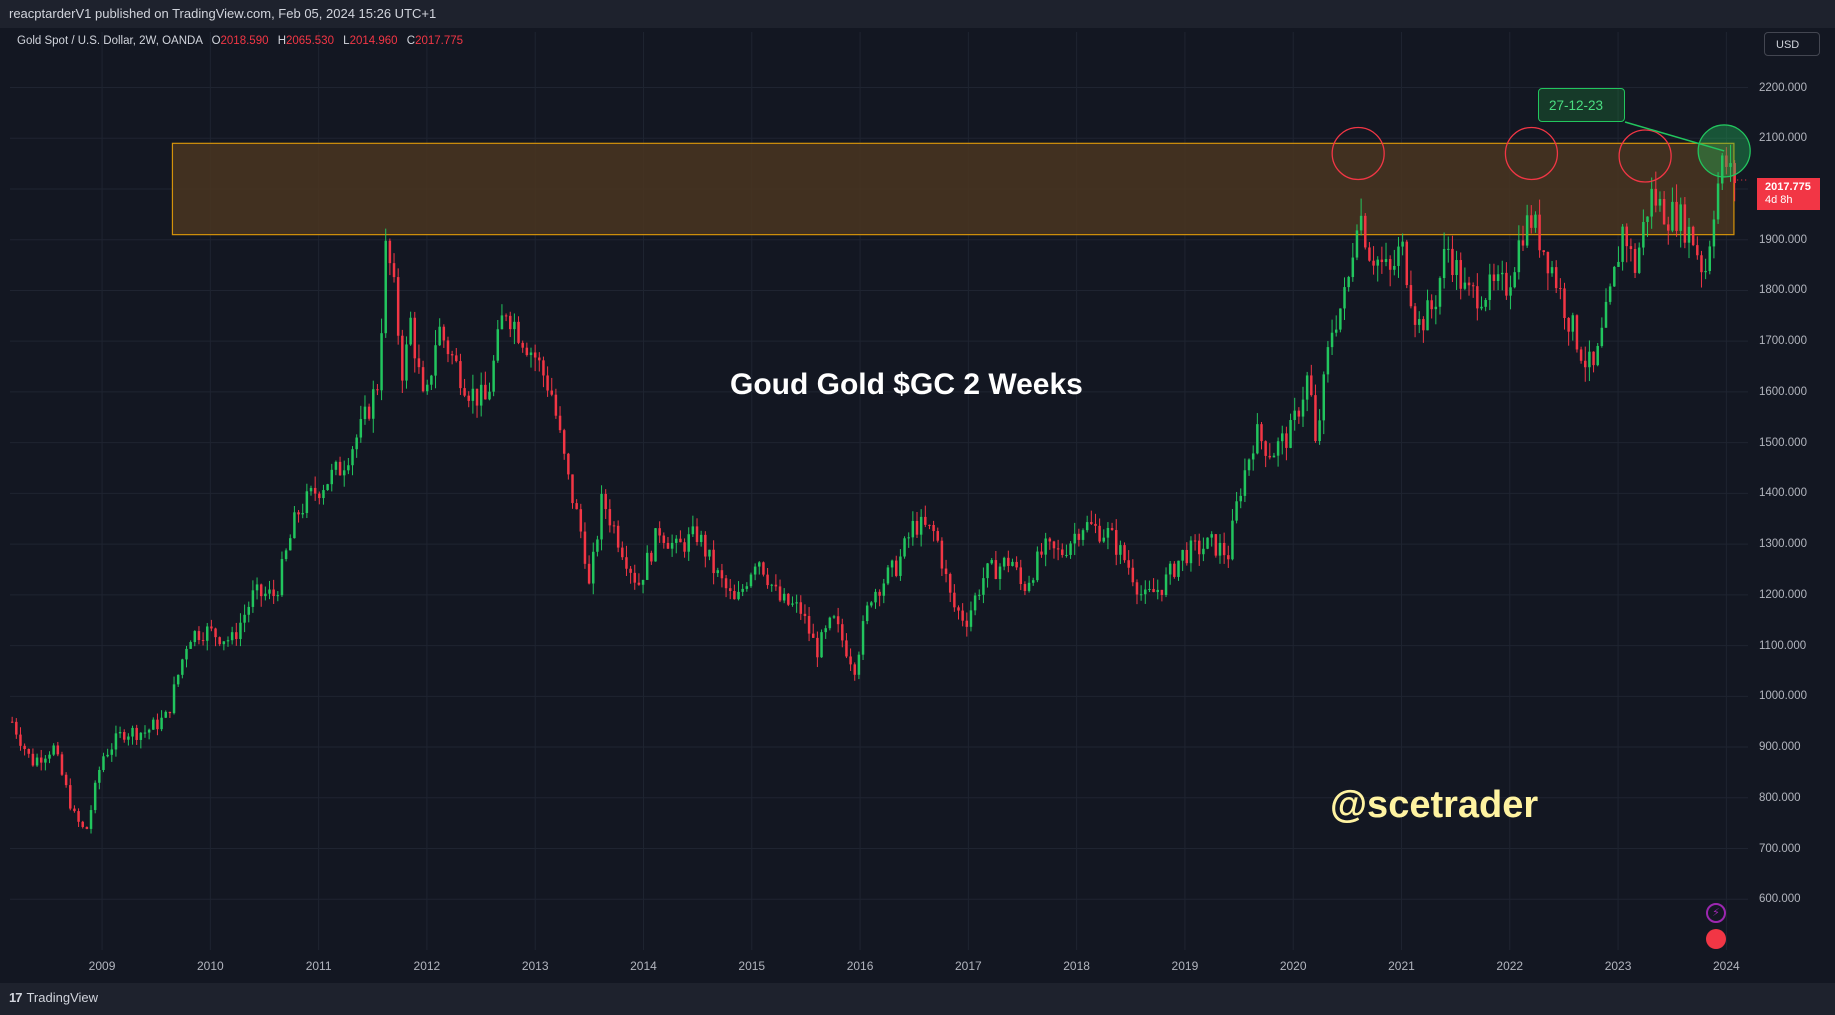 This screenshot has height=1015, width=1835. I want to click on price-tick-label: 1600.000, so click(1783, 391).